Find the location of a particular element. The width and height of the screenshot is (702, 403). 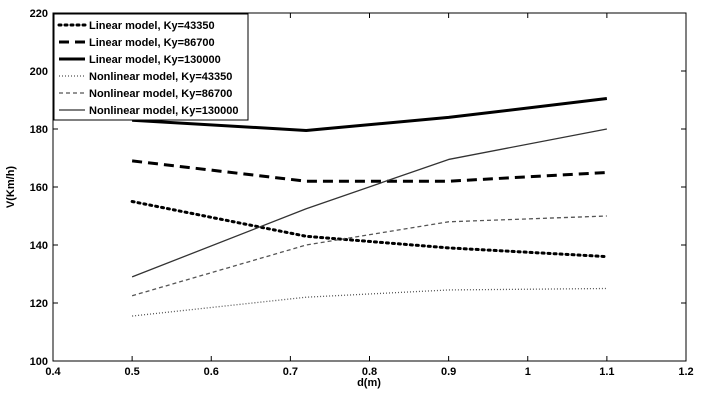

x-tick-label: 0.7 is located at coordinates (290, 372).